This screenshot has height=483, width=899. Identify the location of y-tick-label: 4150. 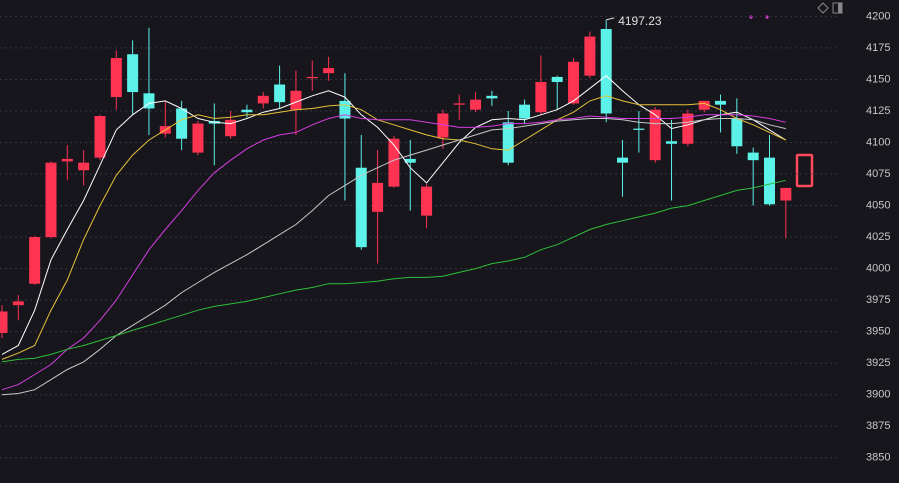
(878, 79).